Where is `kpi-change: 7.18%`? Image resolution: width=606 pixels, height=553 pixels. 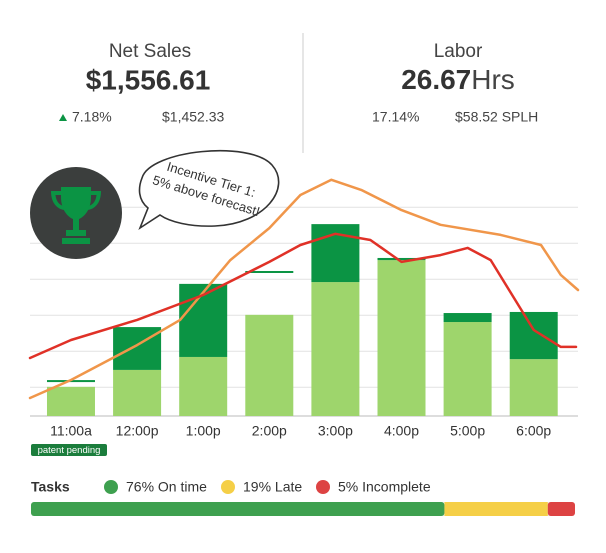
kpi-change: 7.18% is located at coordinates (92, 117).